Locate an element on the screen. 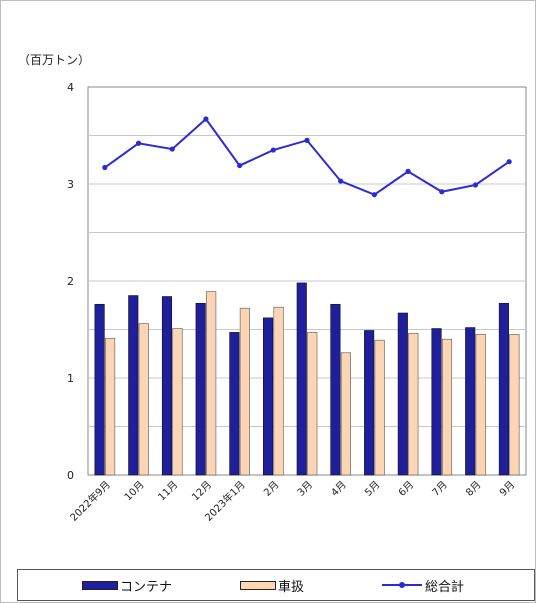 The image size is (536, 603). x-tick-label: 8月 is located at coordinates (474, 489).